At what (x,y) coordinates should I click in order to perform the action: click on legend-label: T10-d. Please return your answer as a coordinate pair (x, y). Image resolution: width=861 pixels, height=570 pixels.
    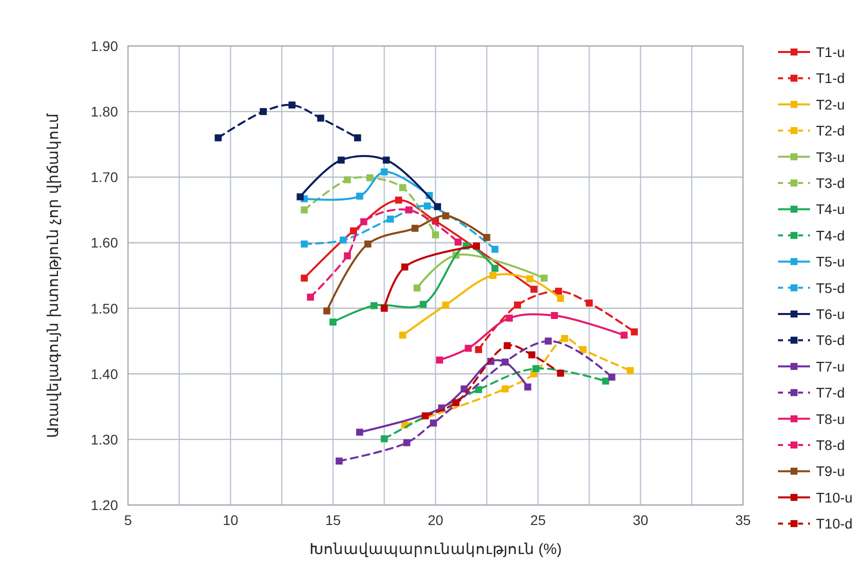
    Looking at the image, I should click on (834, 524).